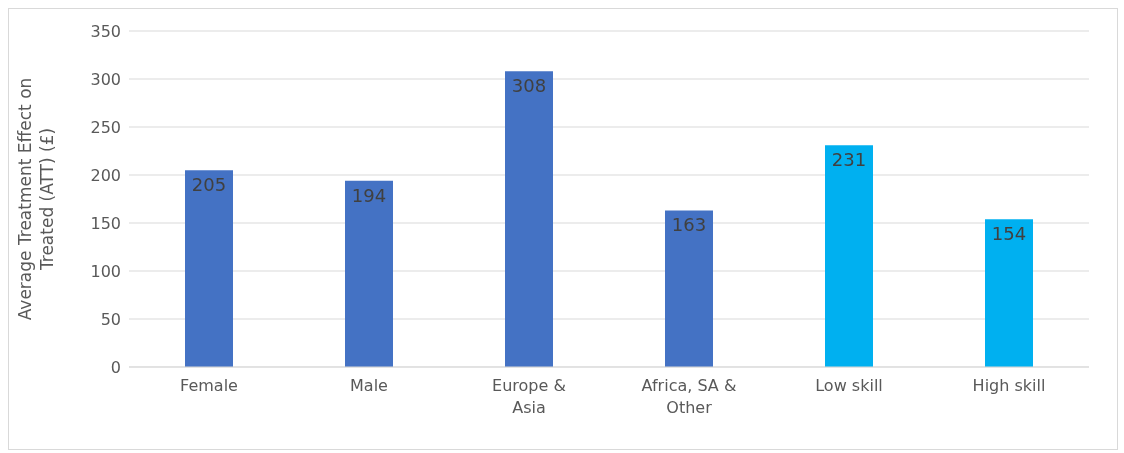  What do you see at coordinates (529, 86) in the screenshot?
I see `data-label: 308` at bounding box center [529, 86].